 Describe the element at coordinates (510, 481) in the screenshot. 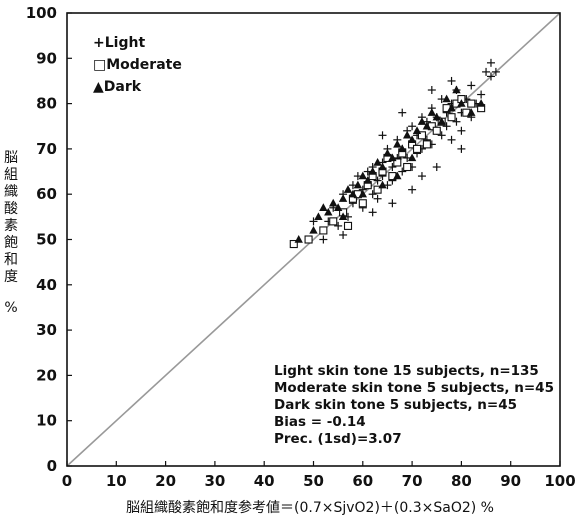

I see `x-tick-label: 90` at that location.